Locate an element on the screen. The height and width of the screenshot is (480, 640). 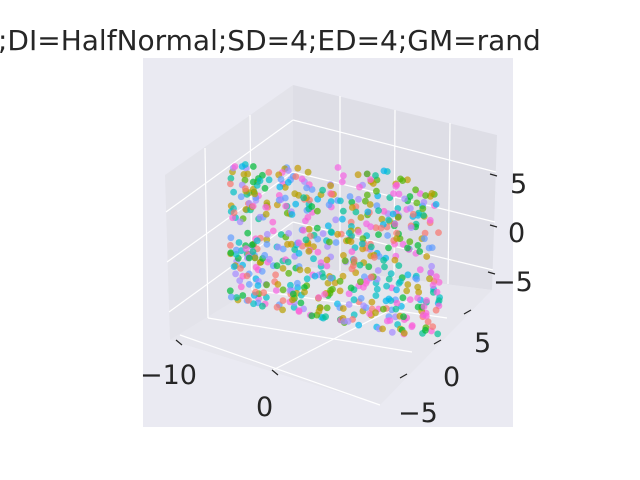
z-tick-label: 0 is located at coordinates (516, 233).